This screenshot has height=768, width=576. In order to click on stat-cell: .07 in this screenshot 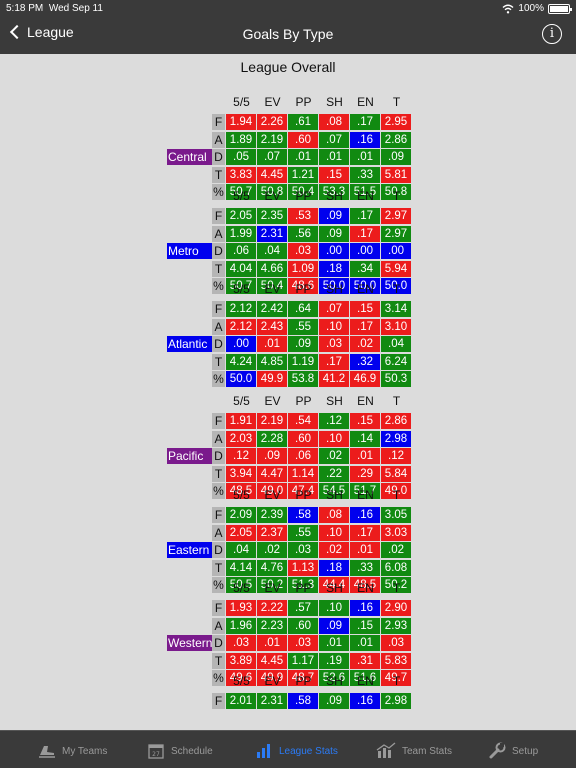, I will do `click(334, 309)`.